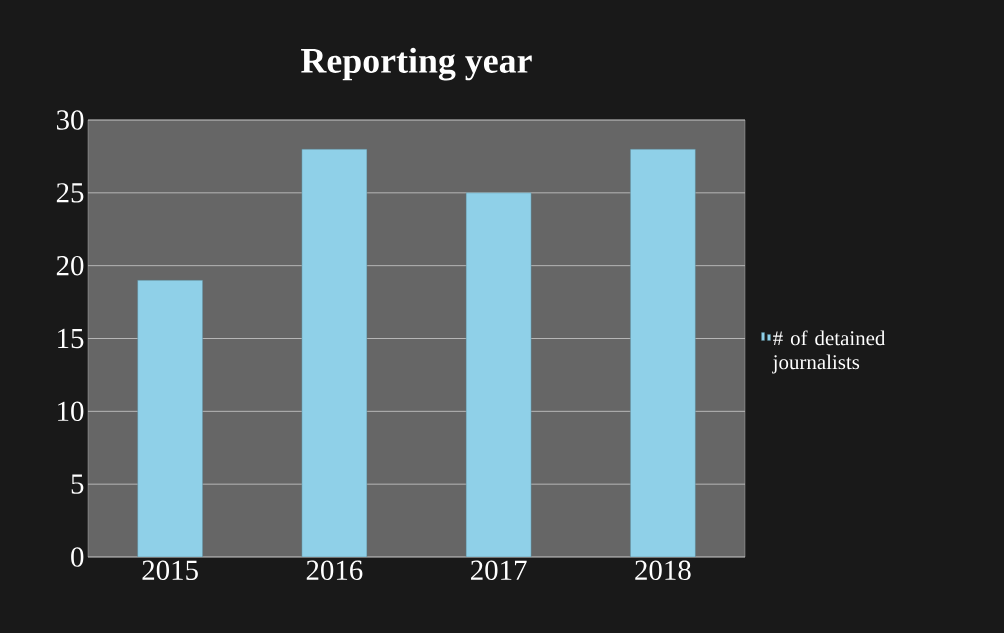 This screenshot has height=633, width=1004. Describe the element at coordinates (70, 120) in the screenshot. I see `y-tick-label: 30` at that location.